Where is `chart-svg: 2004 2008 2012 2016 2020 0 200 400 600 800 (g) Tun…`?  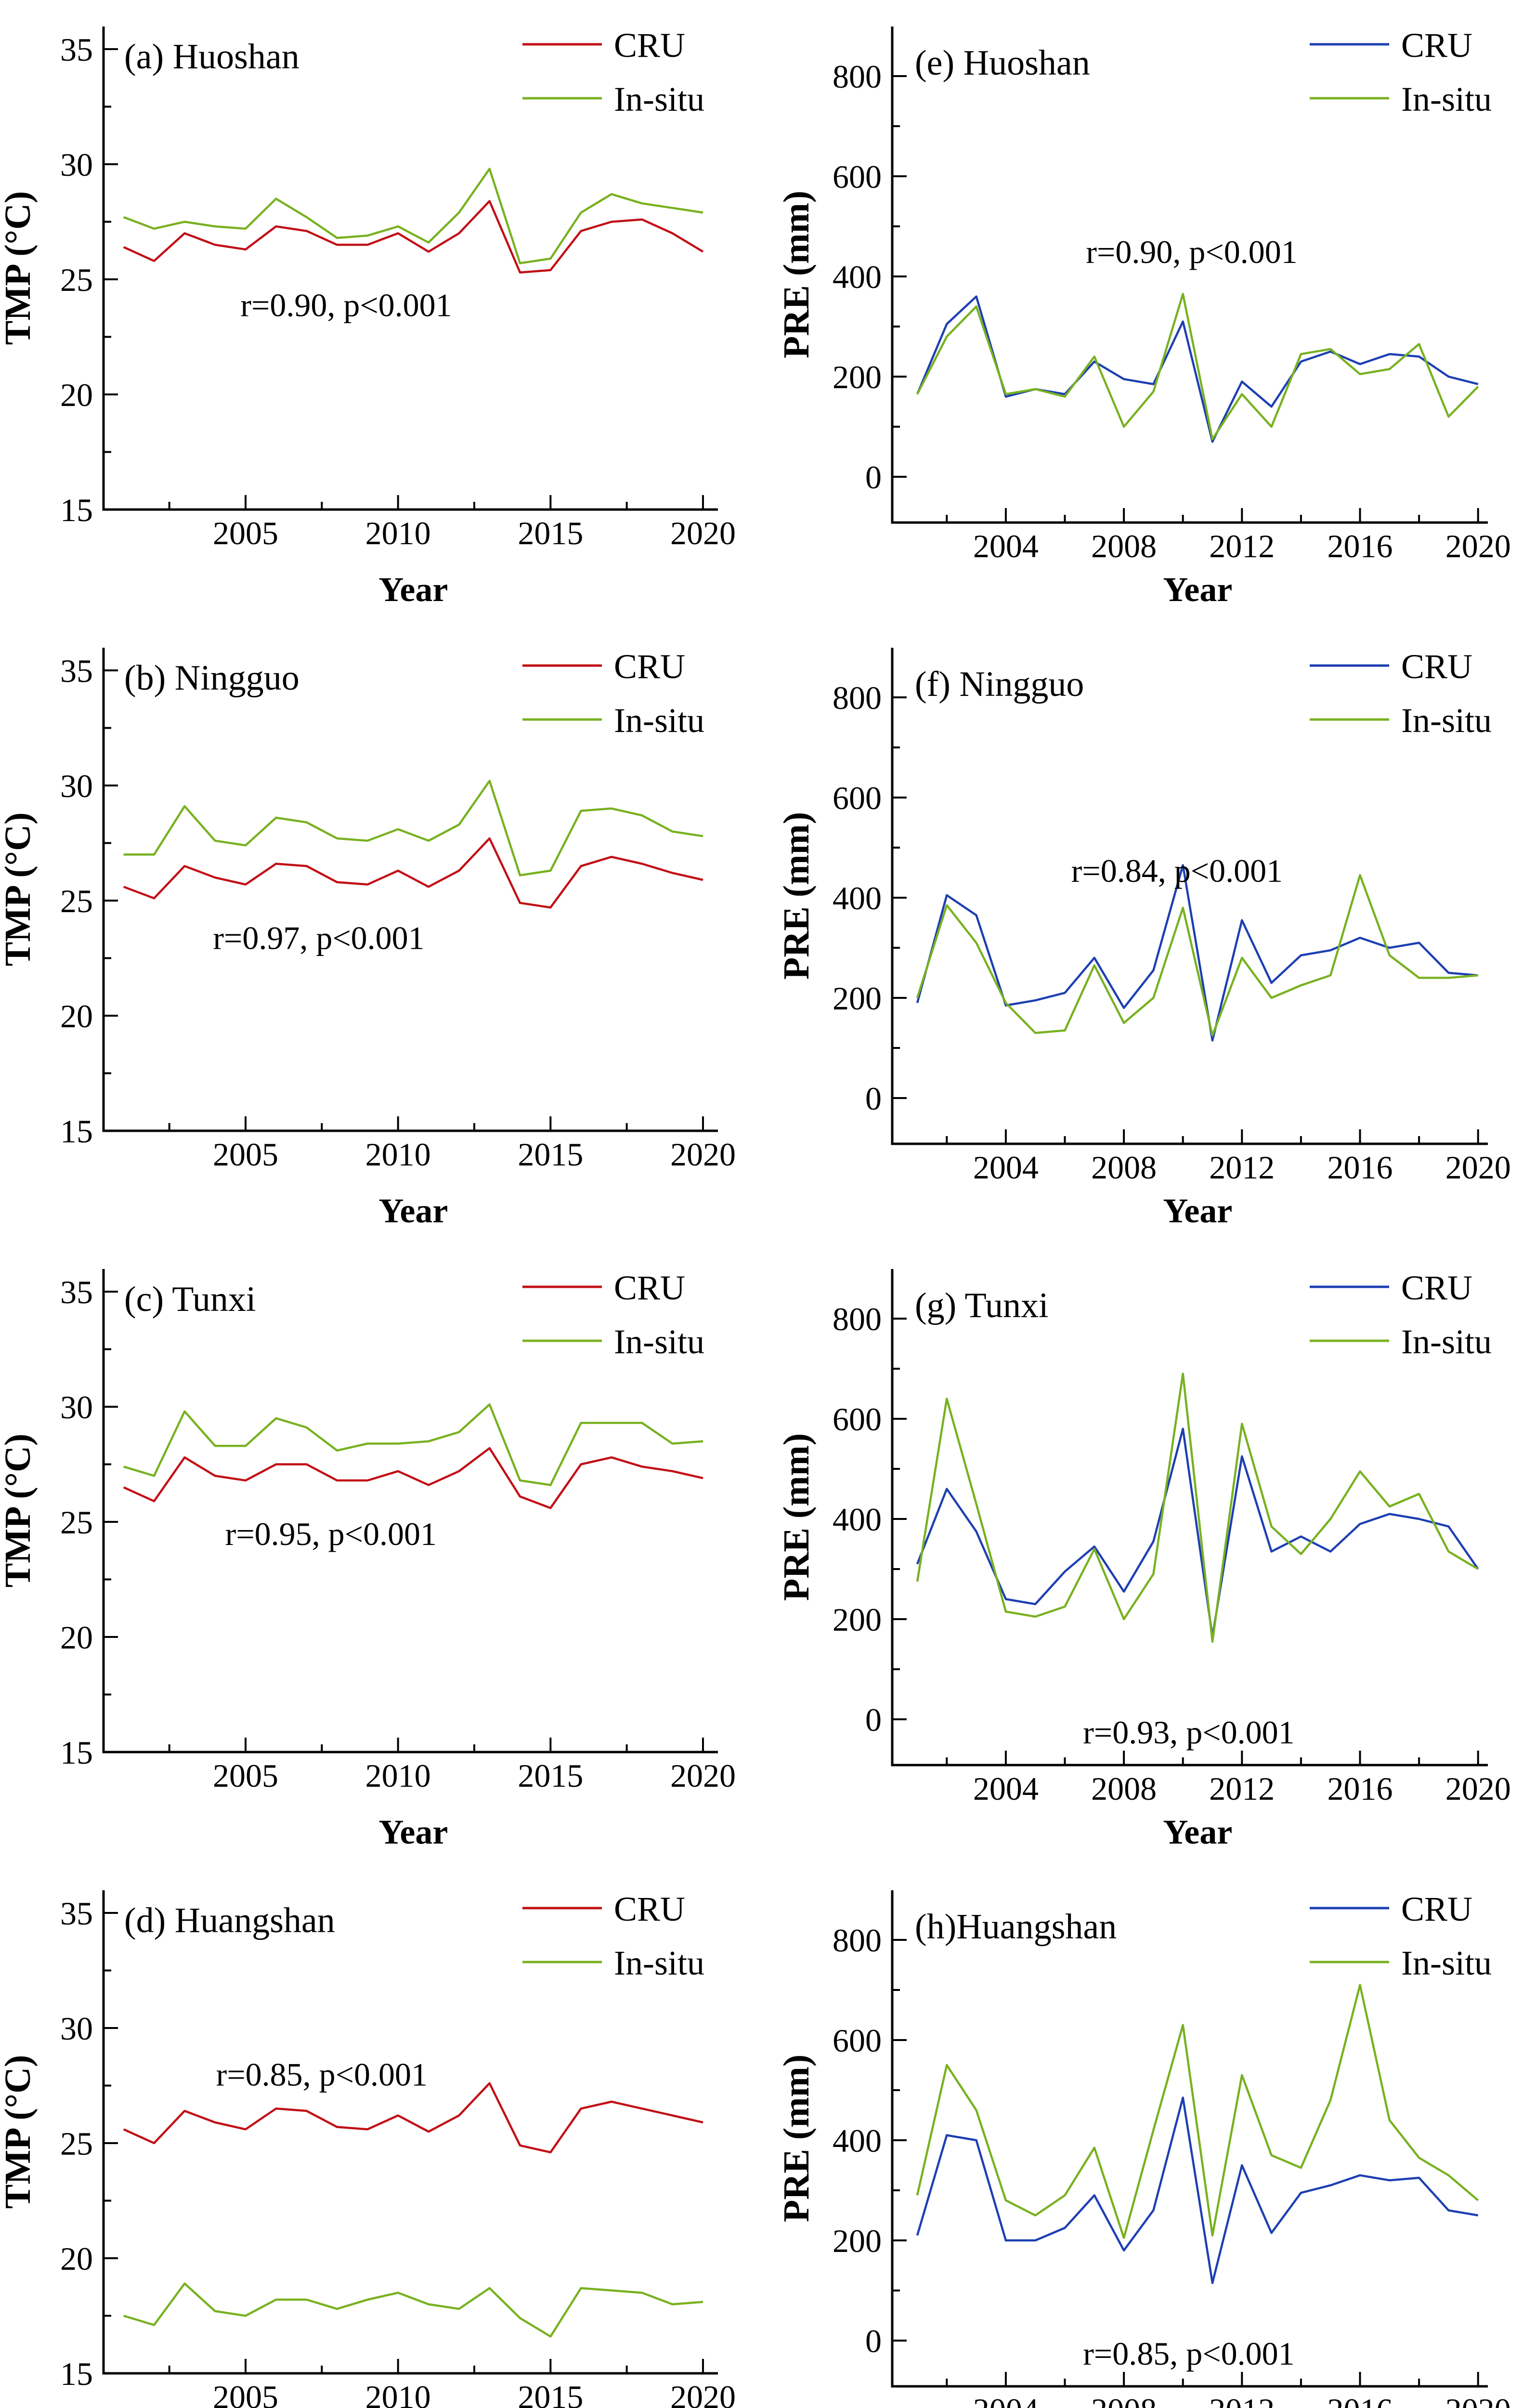 chart-svg: 2004 2008 2012 2016 2020 0 200 400 600 800 (g) Tun… is located at coordinates (1143, 1560).